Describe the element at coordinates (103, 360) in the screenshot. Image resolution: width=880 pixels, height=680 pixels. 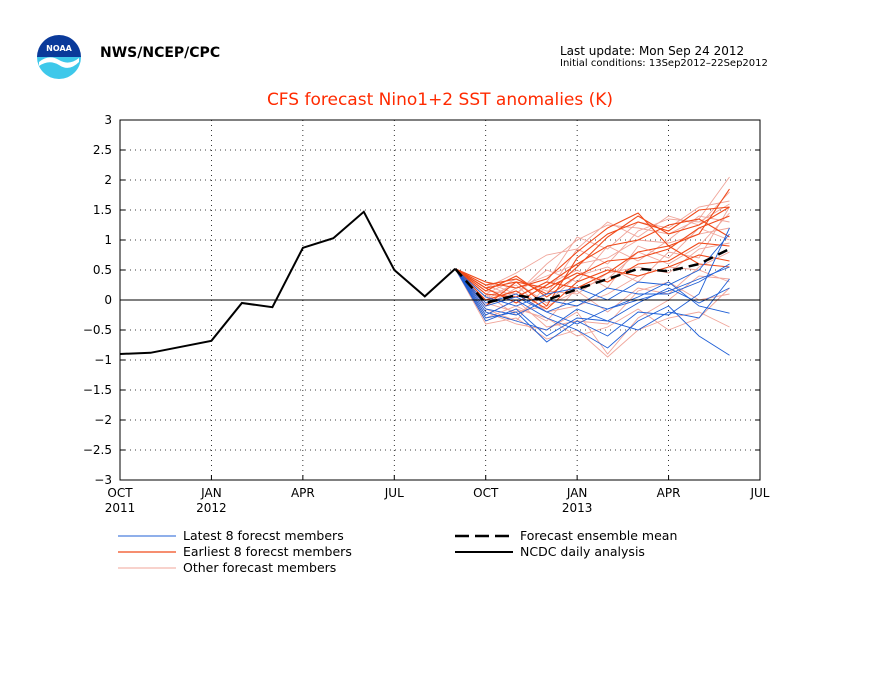
I see `y-tick-label: −1` at that location.